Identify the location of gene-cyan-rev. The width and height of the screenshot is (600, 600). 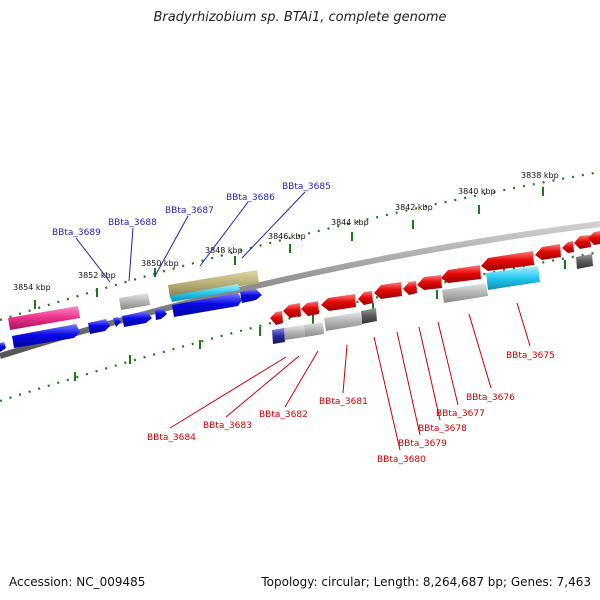
(513, 278).